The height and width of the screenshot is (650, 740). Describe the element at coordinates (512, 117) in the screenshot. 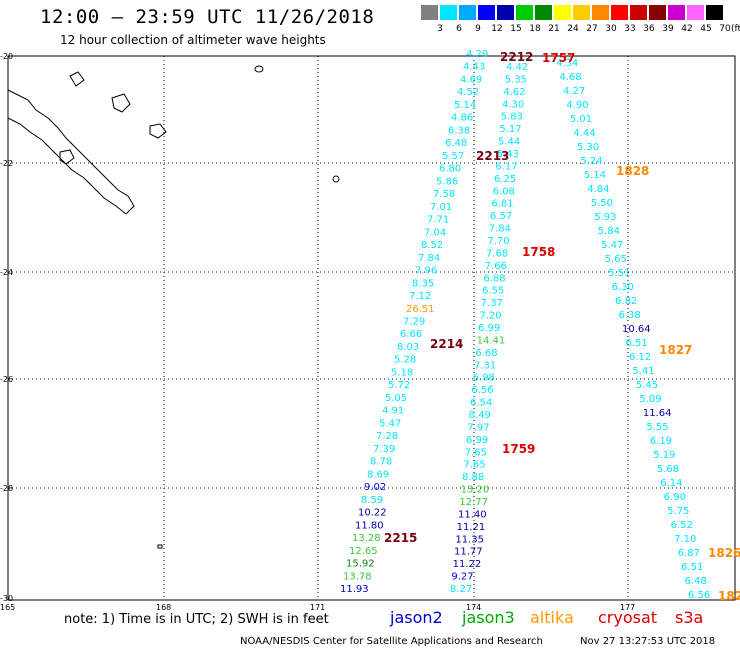

I see `swh-value: 5.83` at that location.